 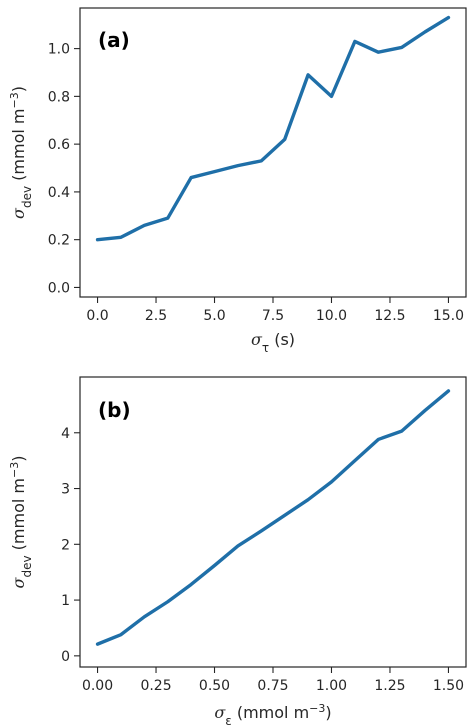 What do you see at coordinates (65, 434) in the screenshot?
I see `y-tick-label: 4` at bounding box center [65, 434].